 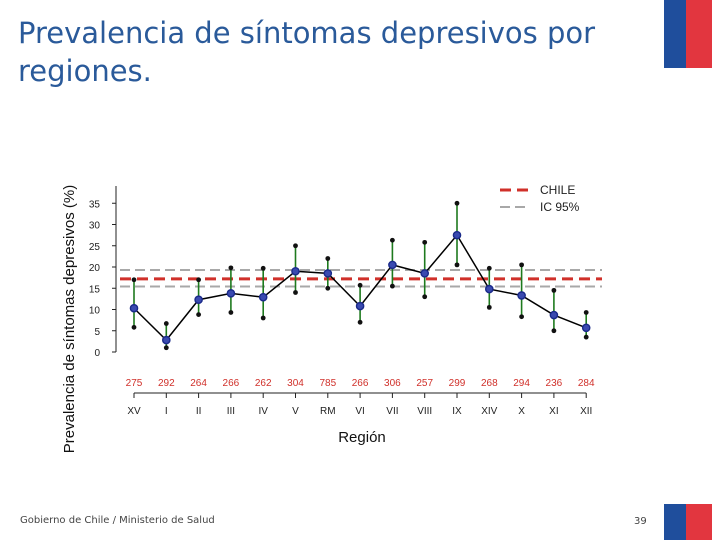 I want to click on sample-size-label: 785, so click(x=327, y=383).